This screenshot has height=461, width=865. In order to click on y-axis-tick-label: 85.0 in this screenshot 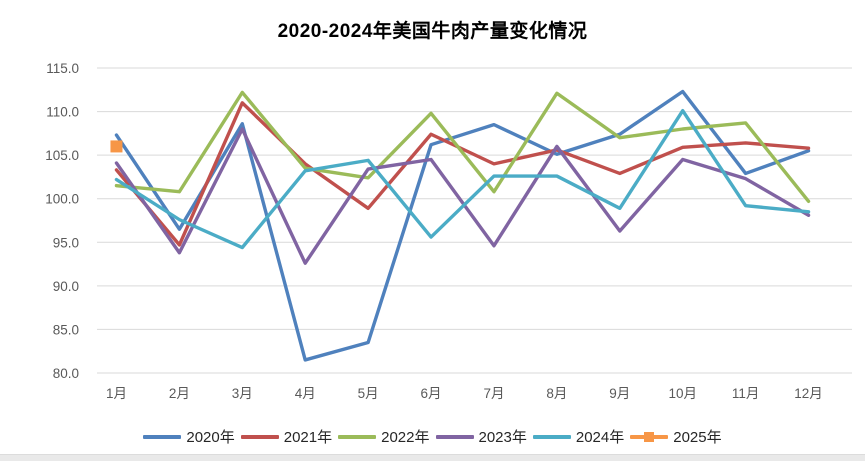, I will do `click(66, 329)`.